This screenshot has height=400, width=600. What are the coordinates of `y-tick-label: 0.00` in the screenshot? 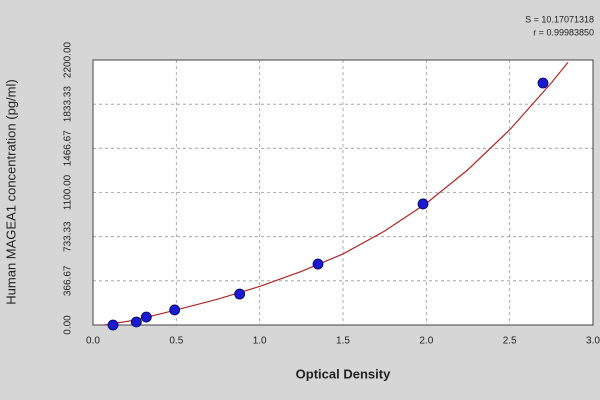 It's located at (68, 325).